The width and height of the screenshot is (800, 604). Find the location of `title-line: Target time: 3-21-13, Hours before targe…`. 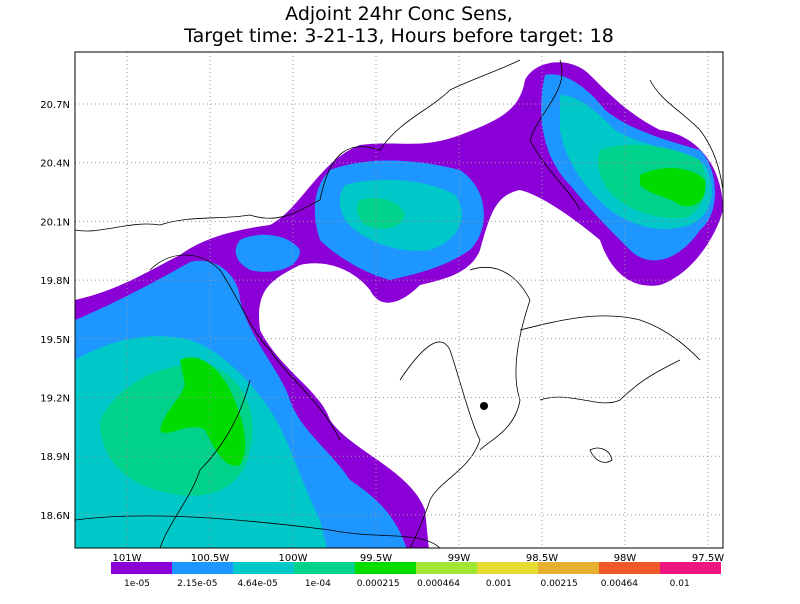

title-line: Target time: 3-21-13, Hours before targe… is located at coordinates (398, 36).